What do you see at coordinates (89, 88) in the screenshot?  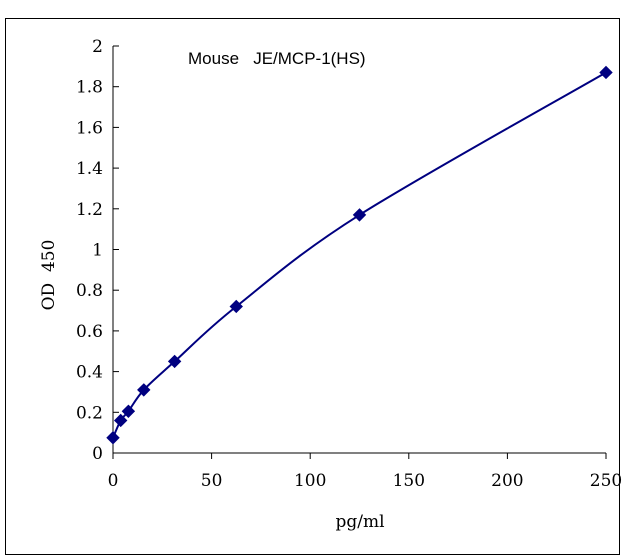 I see `y-tick-label: 1.8` at bounding box center [89, 88].